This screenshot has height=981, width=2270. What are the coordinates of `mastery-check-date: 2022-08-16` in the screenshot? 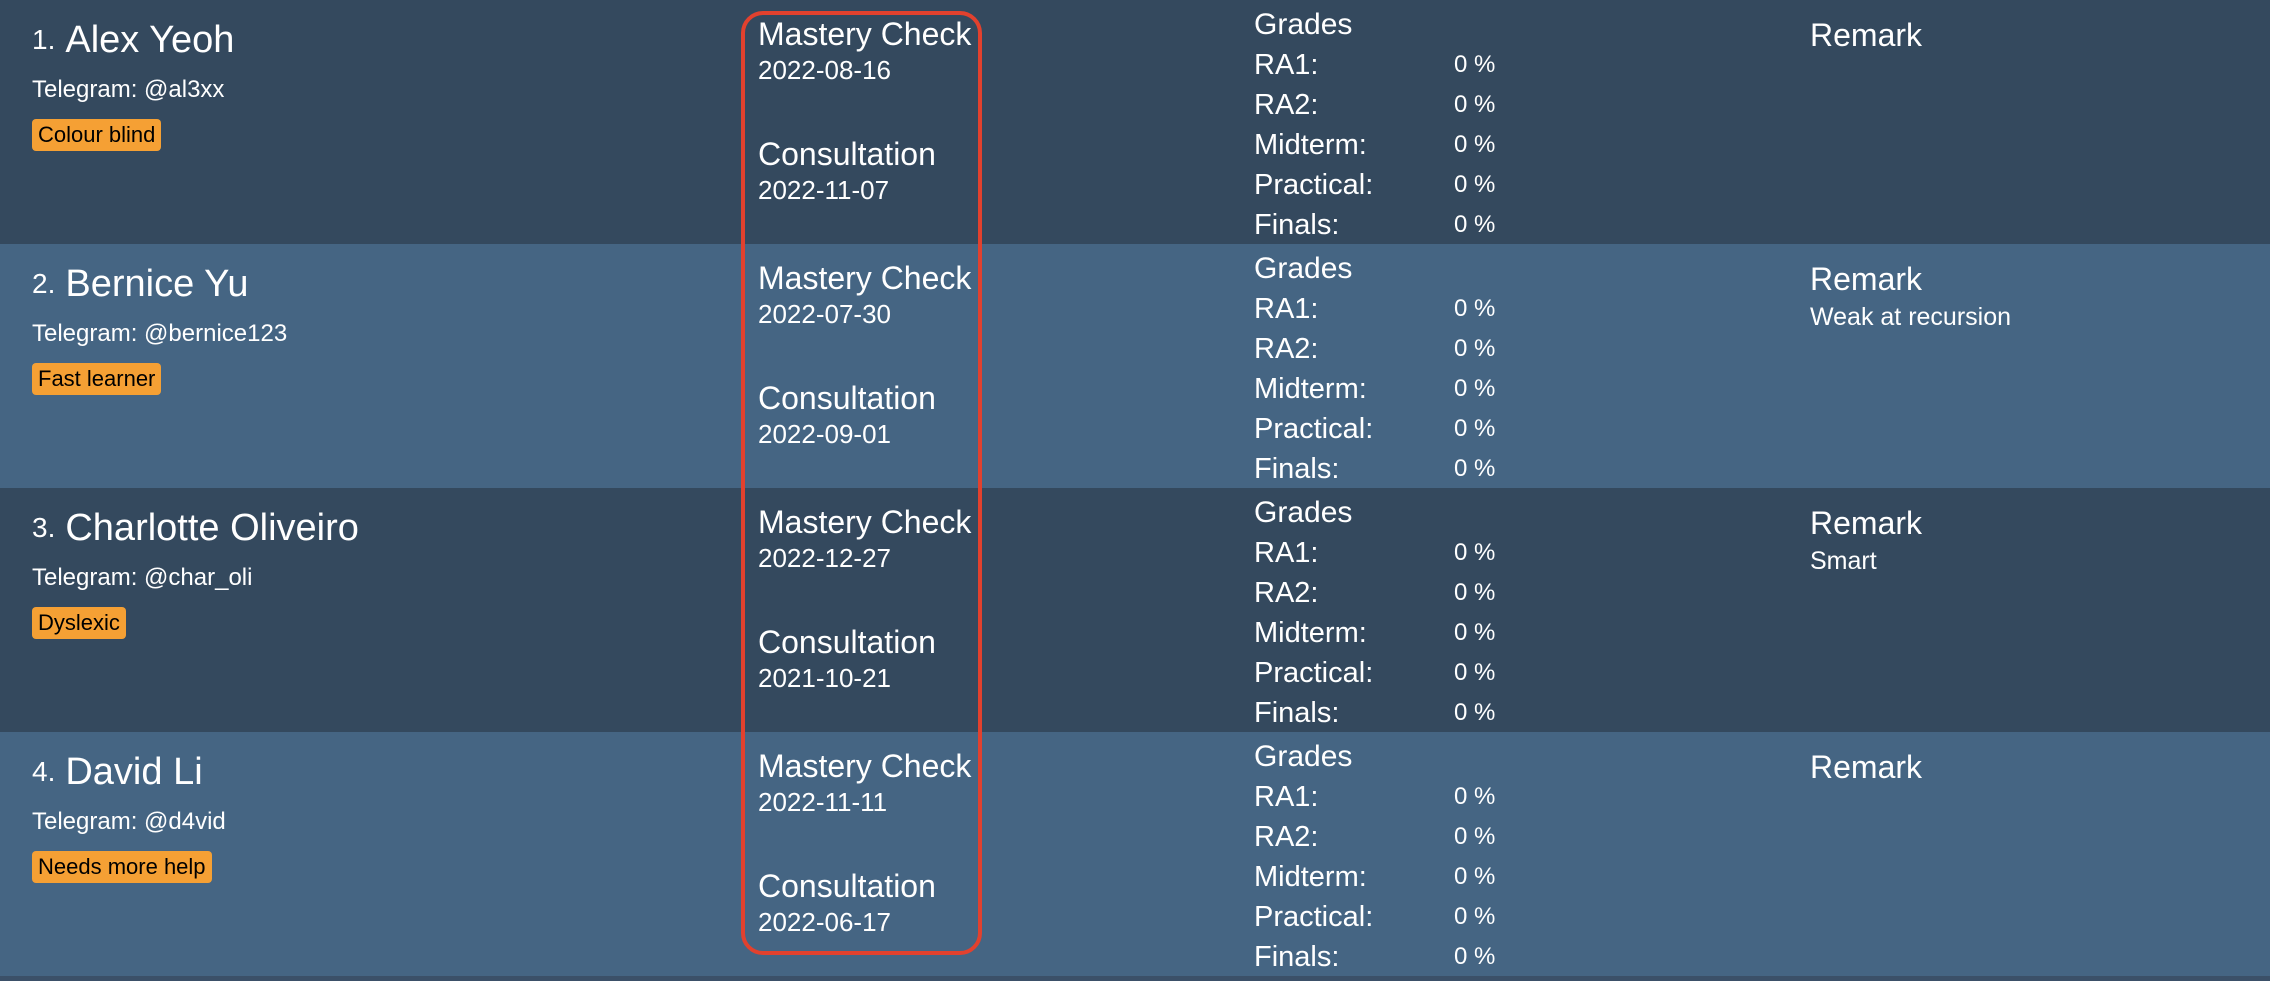 It's located at (824, 70).